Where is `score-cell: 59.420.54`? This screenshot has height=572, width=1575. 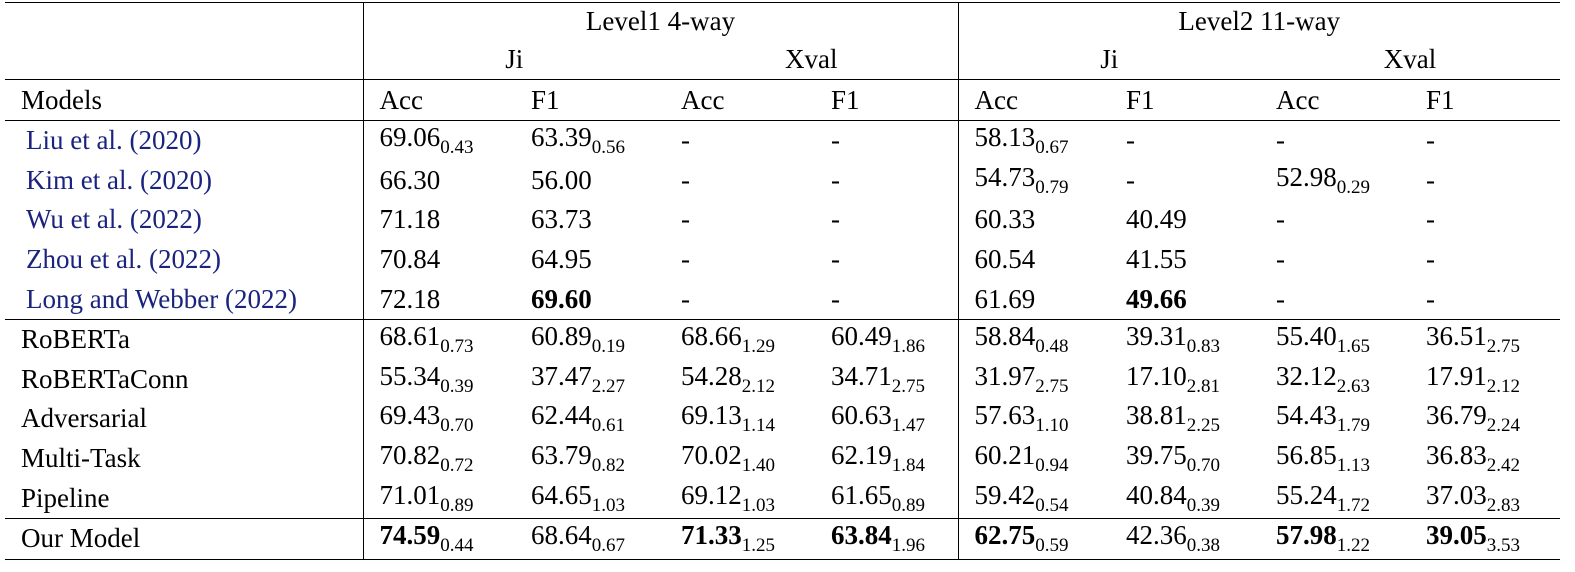
score-cell: 59.420.54 is located at coordinates (1033, 498).